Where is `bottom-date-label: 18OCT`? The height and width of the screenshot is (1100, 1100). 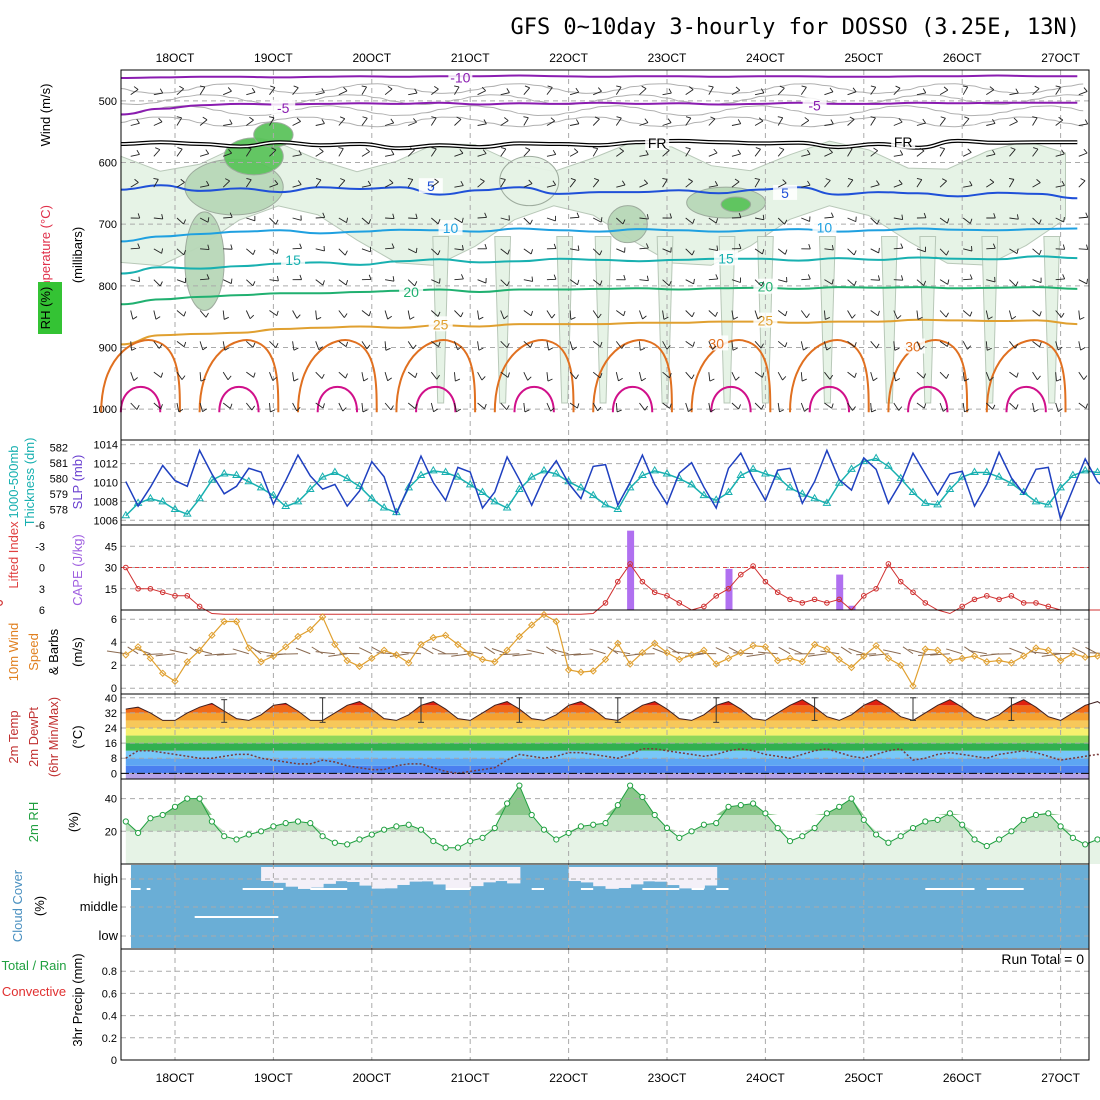
bottom-date-label: 18OCT is located at coordinates (175, 1078).